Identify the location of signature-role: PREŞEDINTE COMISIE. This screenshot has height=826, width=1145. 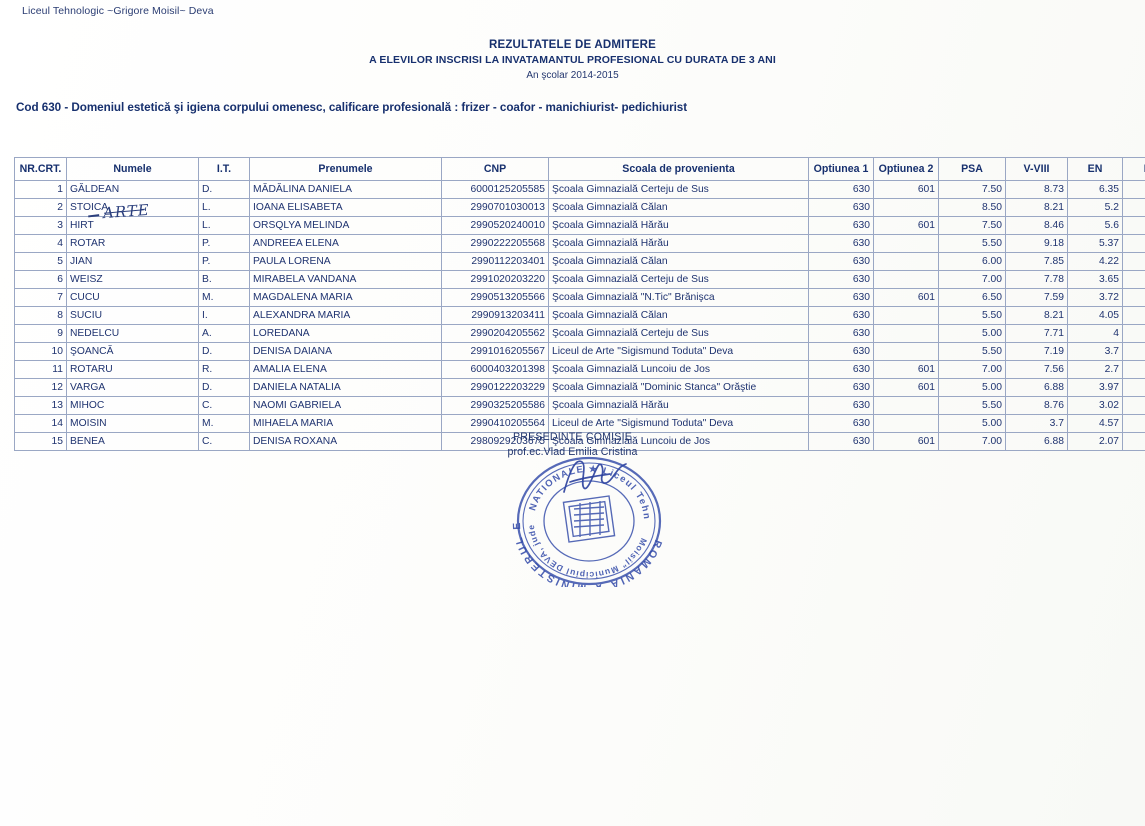
(572, 437).